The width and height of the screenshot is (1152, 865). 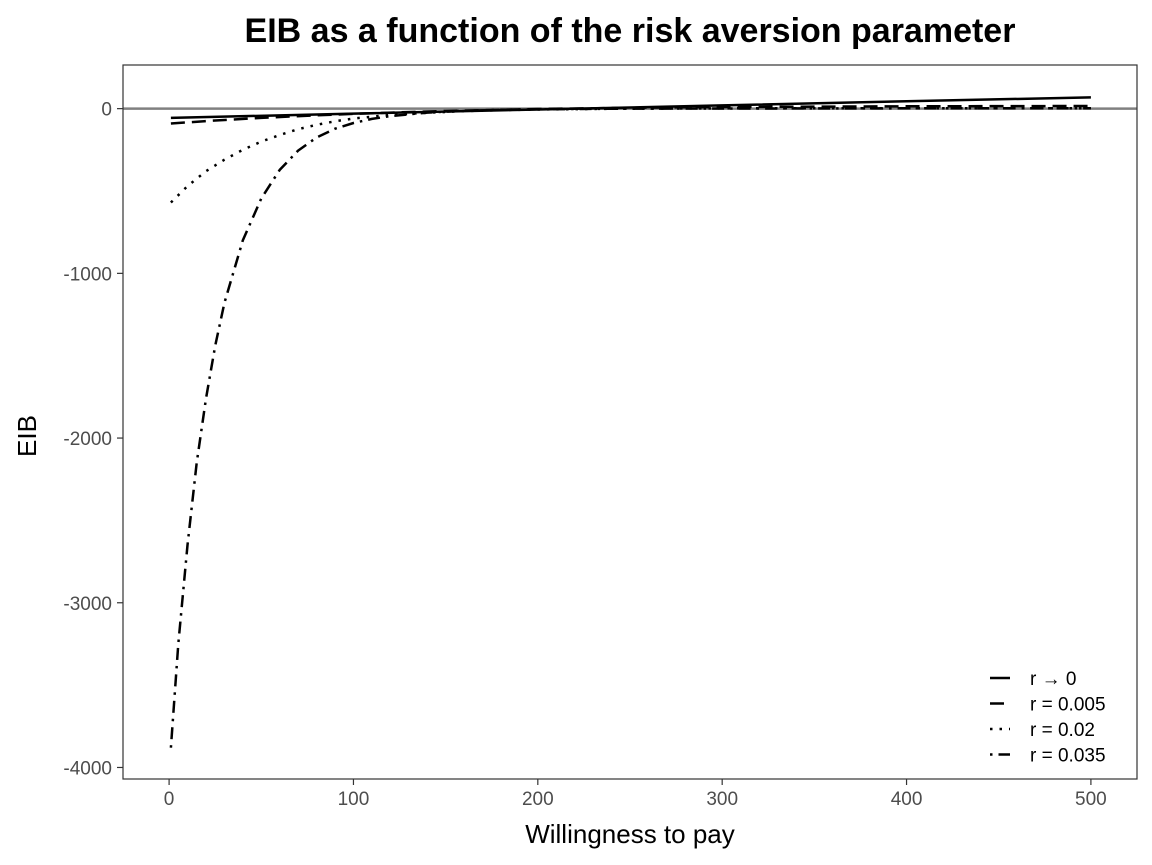 I want to click on x-tick-label: 400, so click(x=907, y=799).